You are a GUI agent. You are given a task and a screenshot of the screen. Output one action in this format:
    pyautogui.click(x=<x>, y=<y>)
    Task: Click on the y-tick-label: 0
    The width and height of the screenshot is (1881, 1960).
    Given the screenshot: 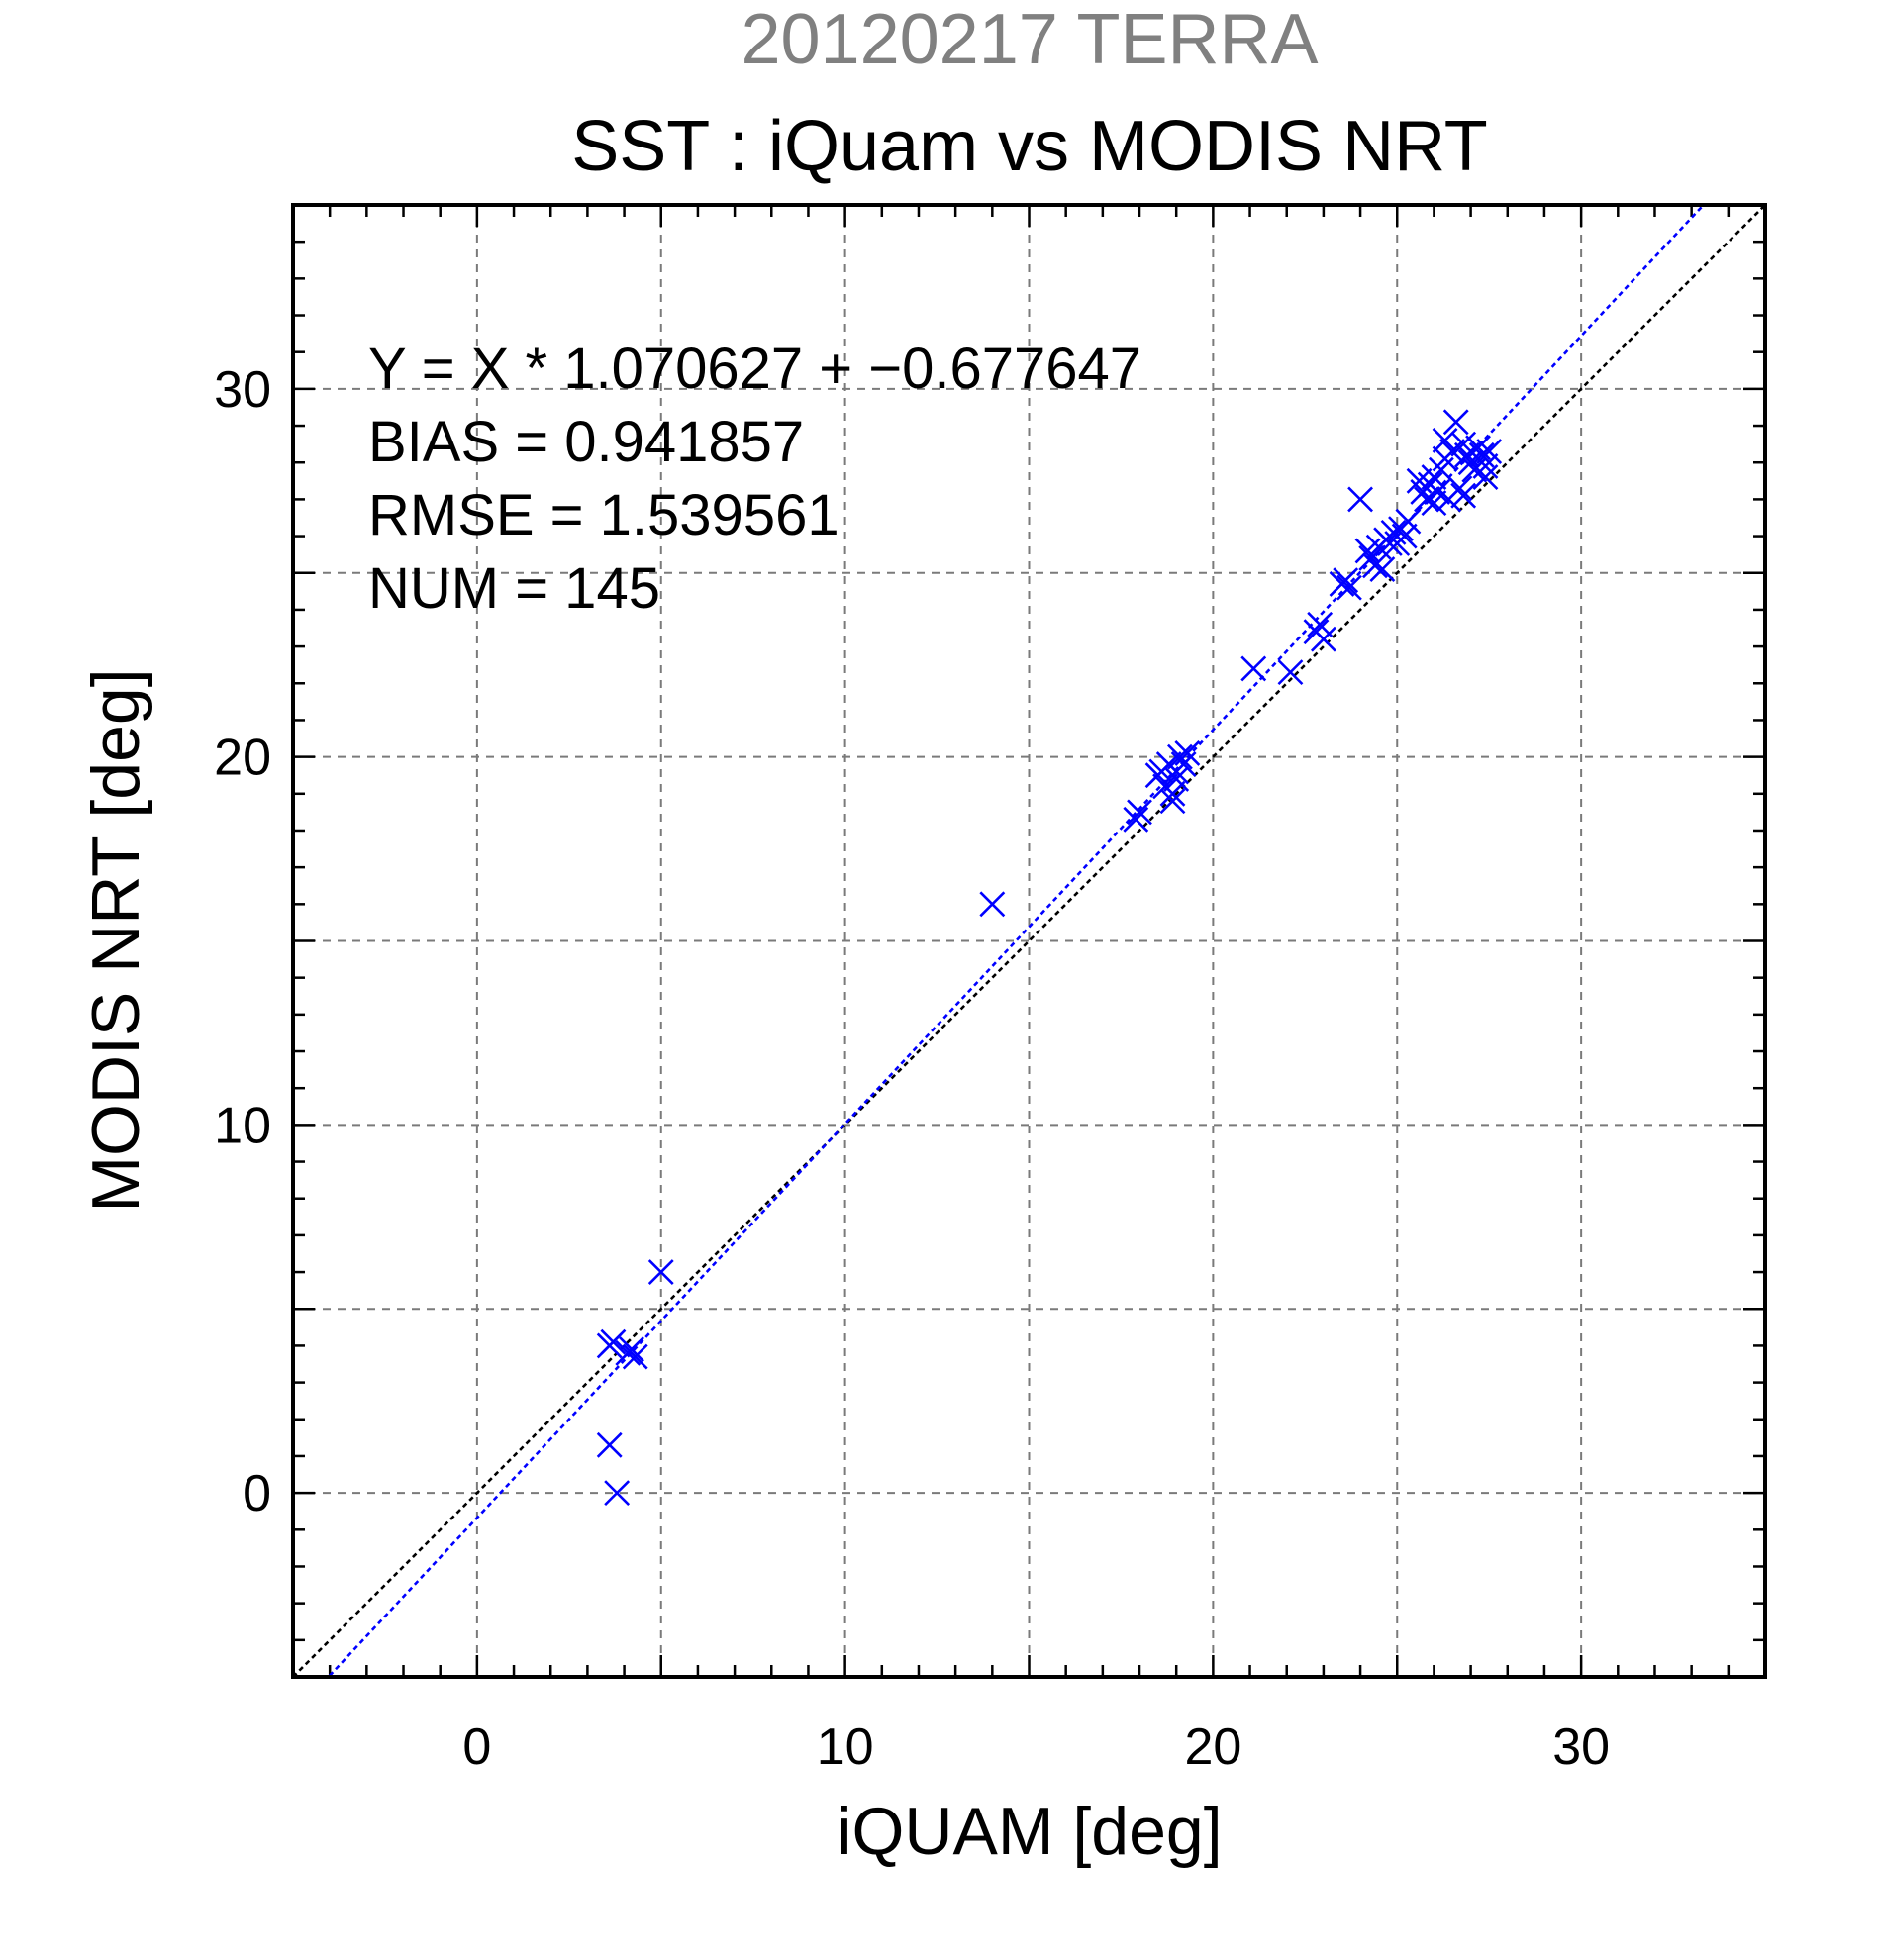 What is the action you would take?
    pyautogui.click(x=257, y=1493)
    